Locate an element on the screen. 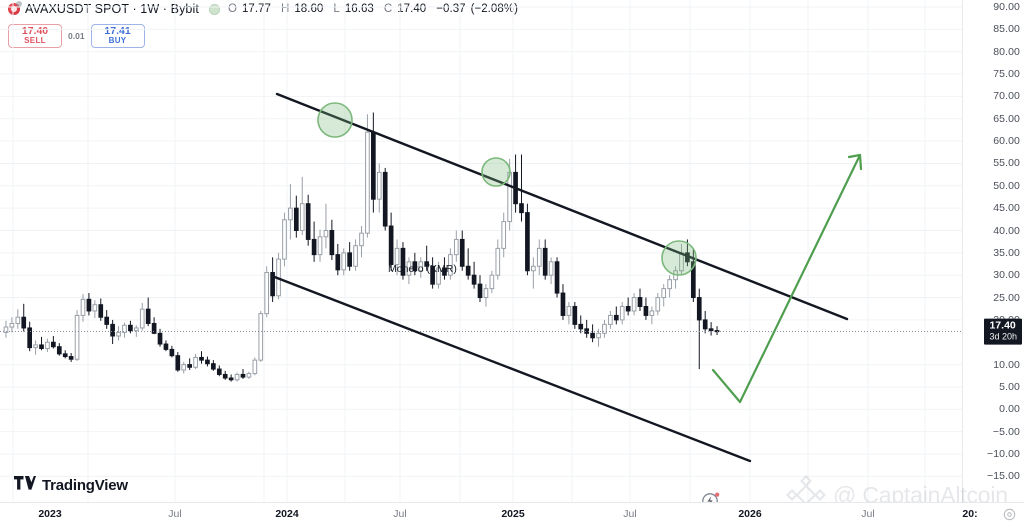 This screenshot has height=527, width=1024. chart-settings-gear-icon is located at coordinates (1009, 514).